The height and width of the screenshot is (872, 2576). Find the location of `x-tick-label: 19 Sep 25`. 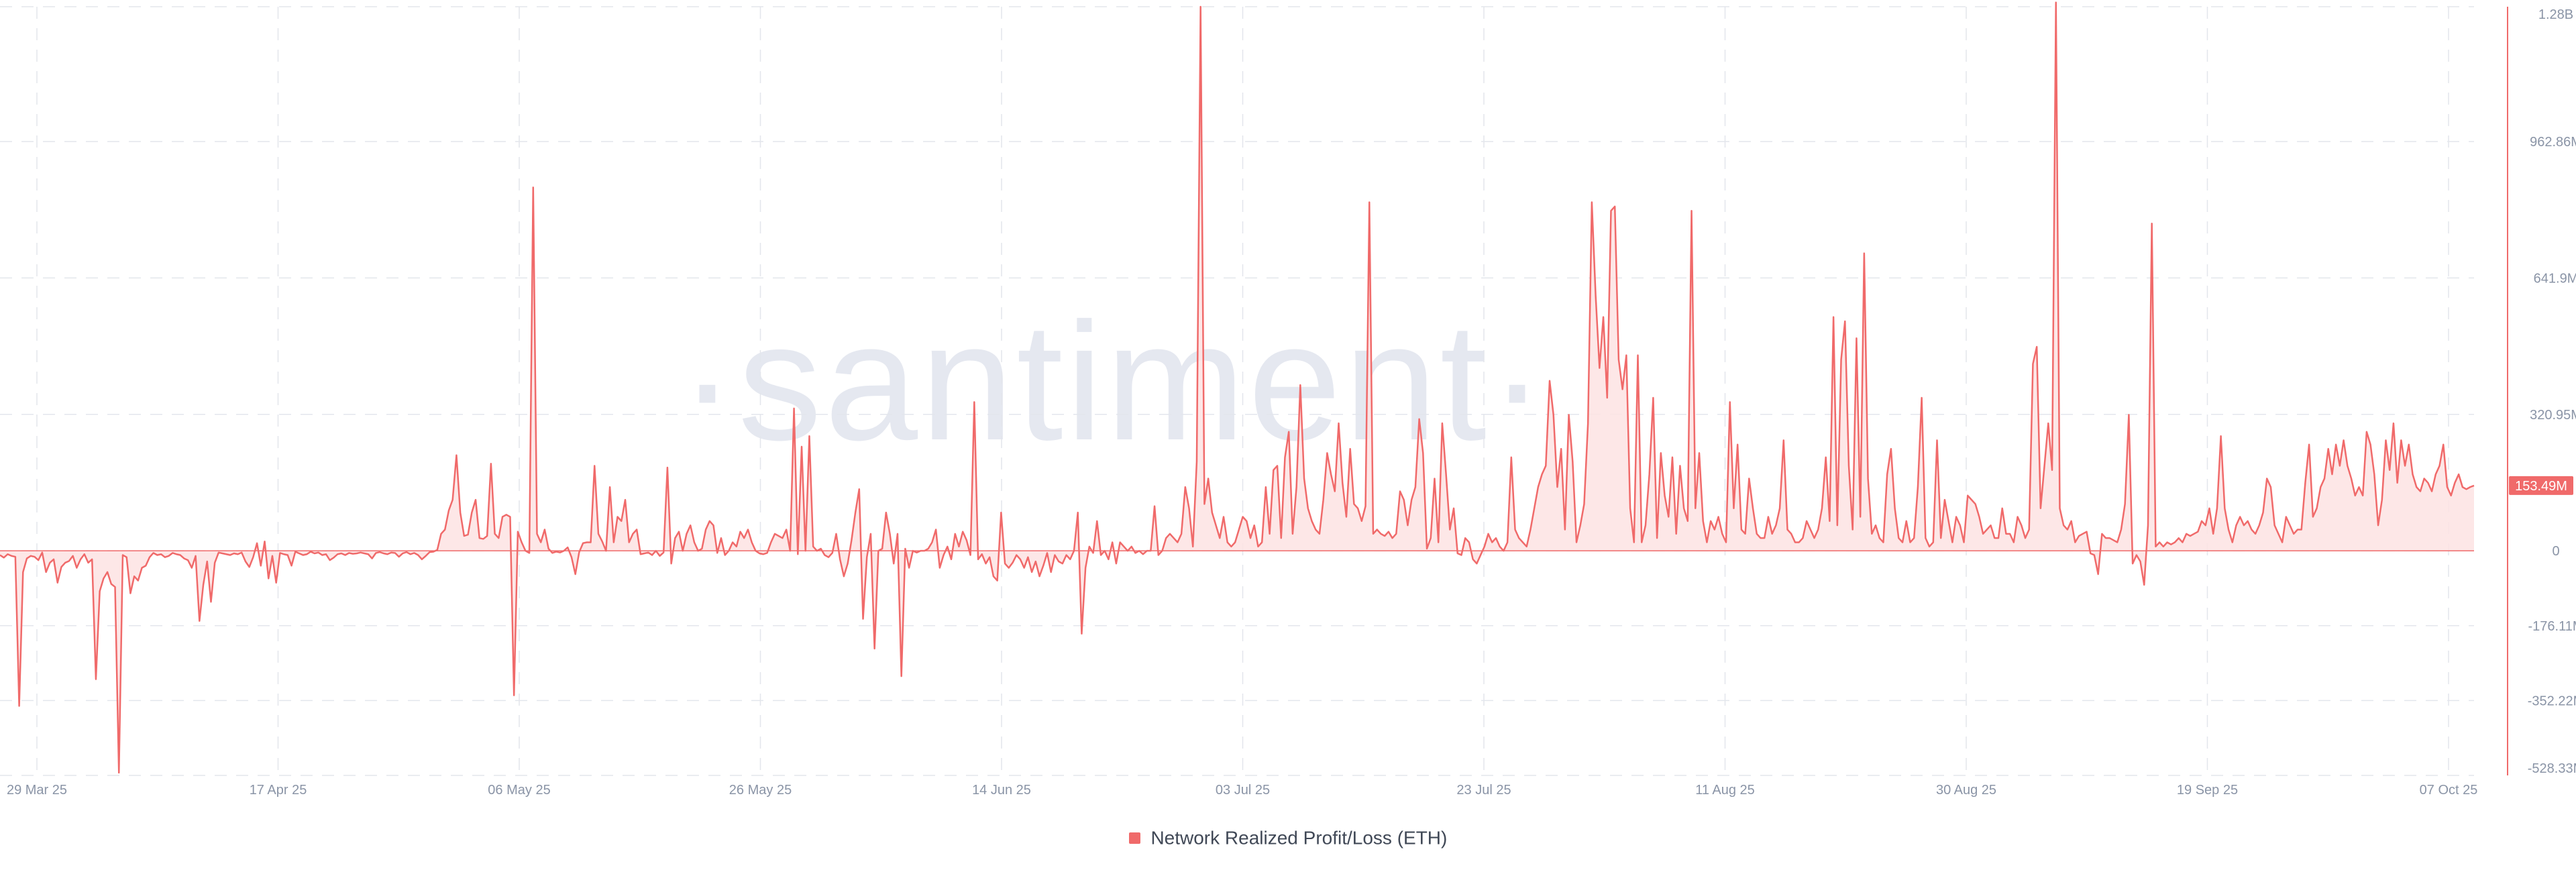

x-tick-label: 19 Sep 25 is located at coordinates (2207, 790).